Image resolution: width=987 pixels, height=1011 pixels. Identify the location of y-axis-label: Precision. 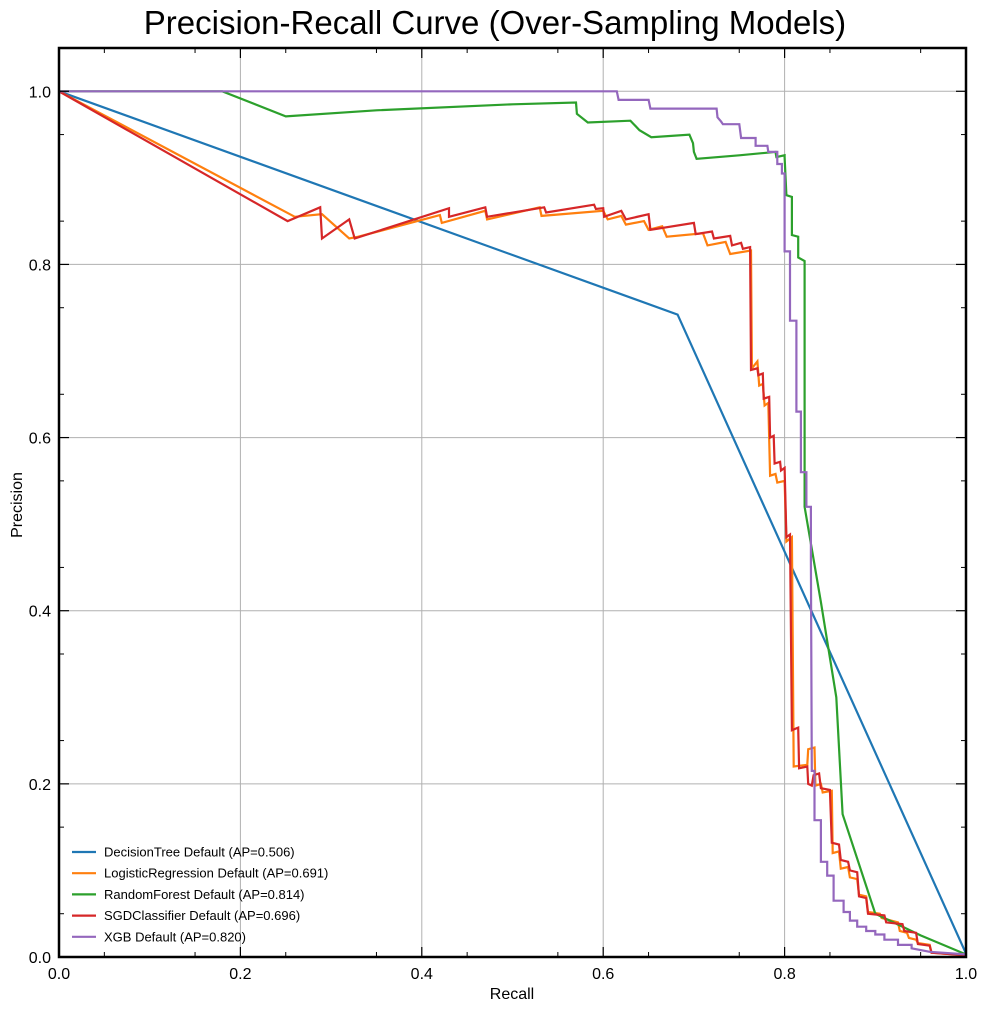
(17, 505).